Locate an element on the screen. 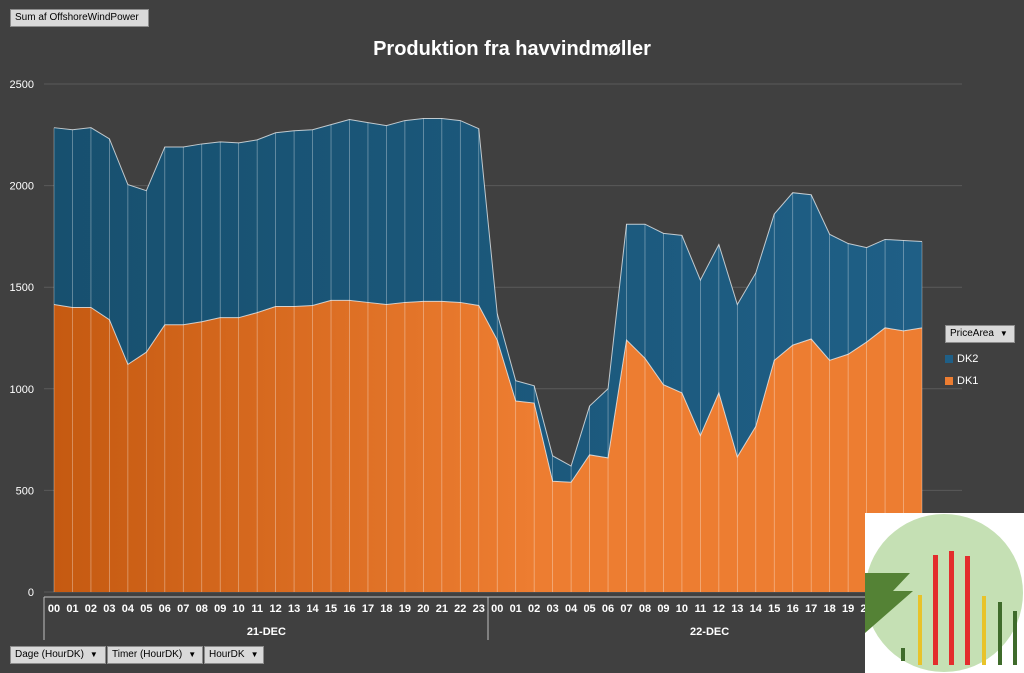  day-label: 22-DEC is located at coordinates (709, 632).